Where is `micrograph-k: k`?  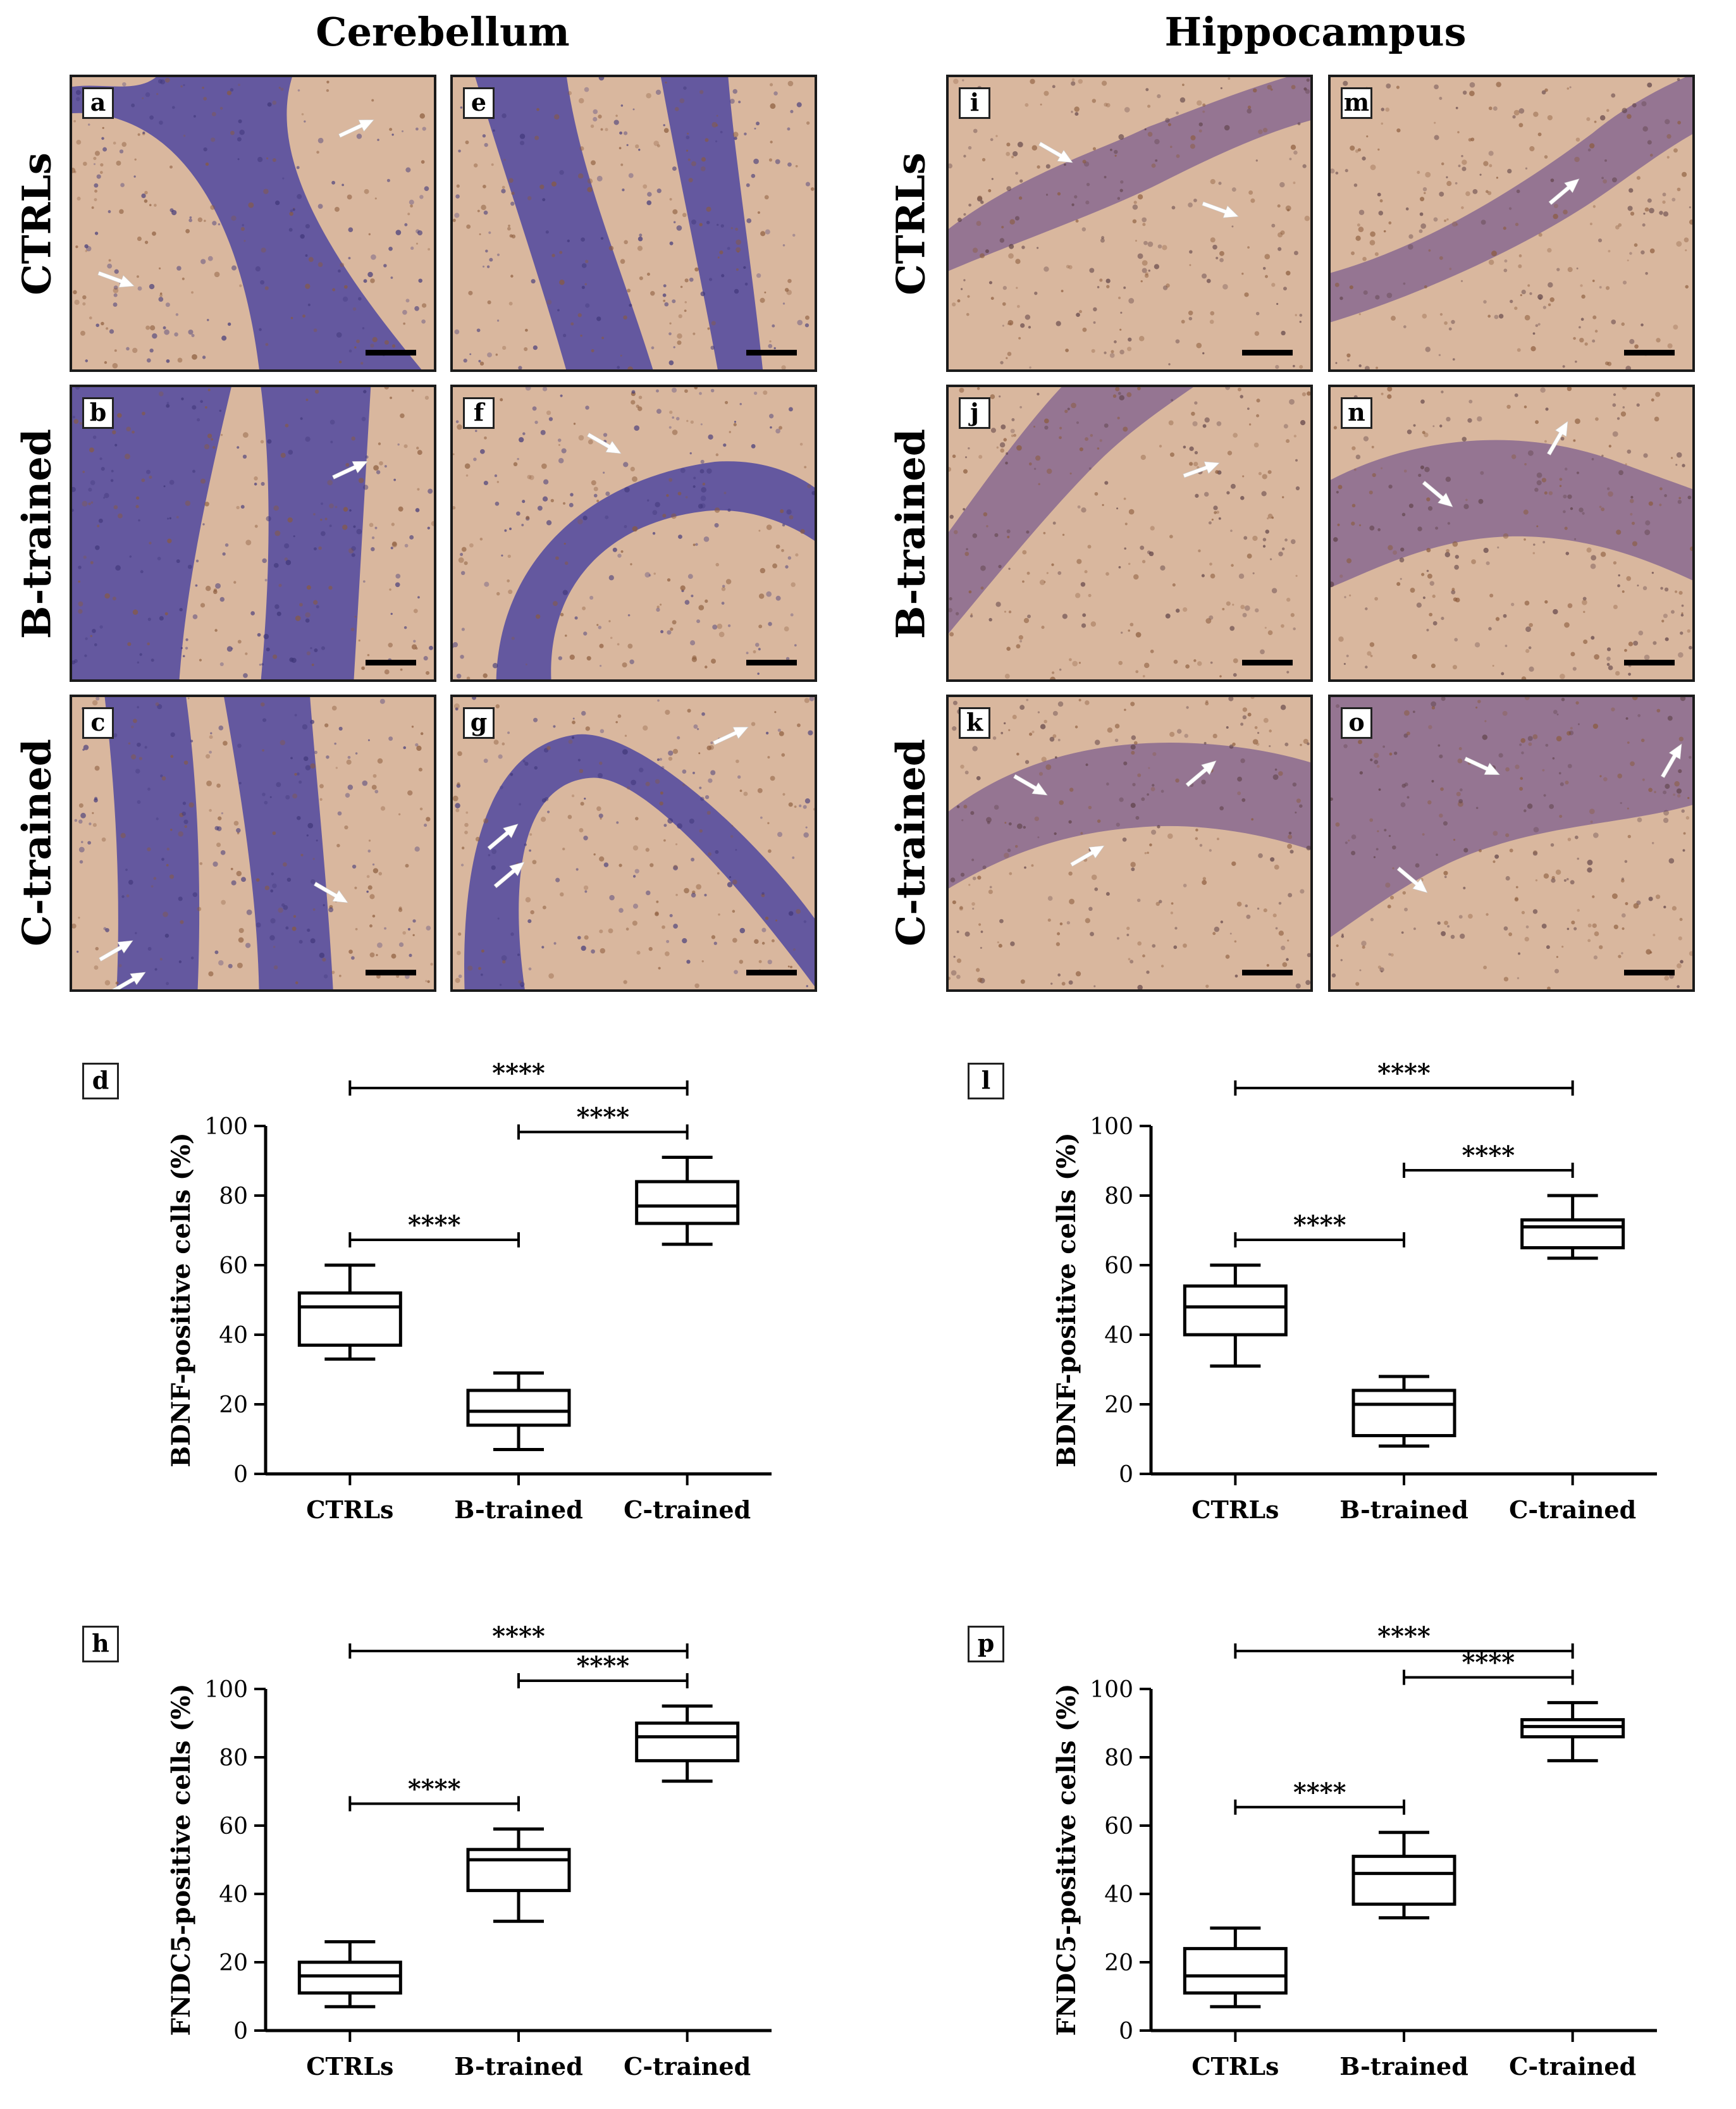 micrograph-k: k is located at coordinates (1129, 843).